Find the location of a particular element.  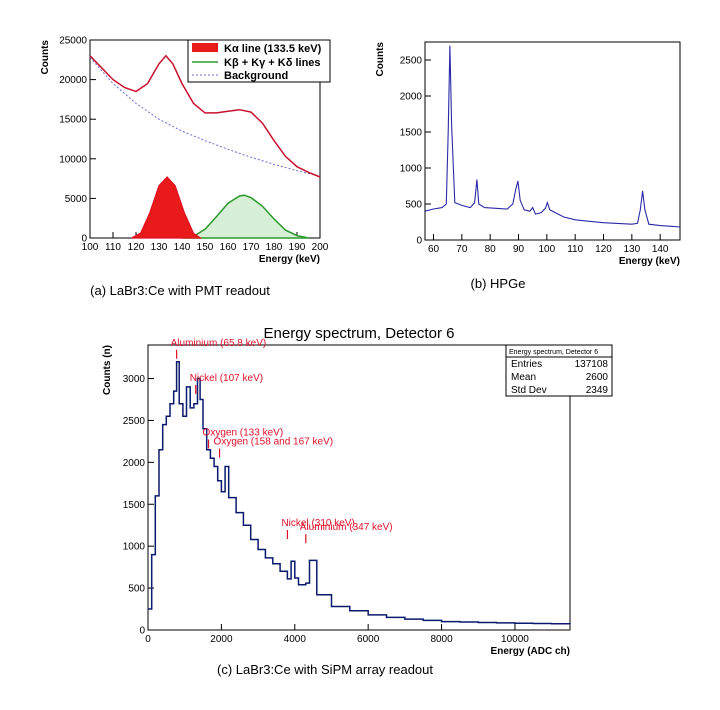

plot-frame-b is located at coordinates (552, 141).